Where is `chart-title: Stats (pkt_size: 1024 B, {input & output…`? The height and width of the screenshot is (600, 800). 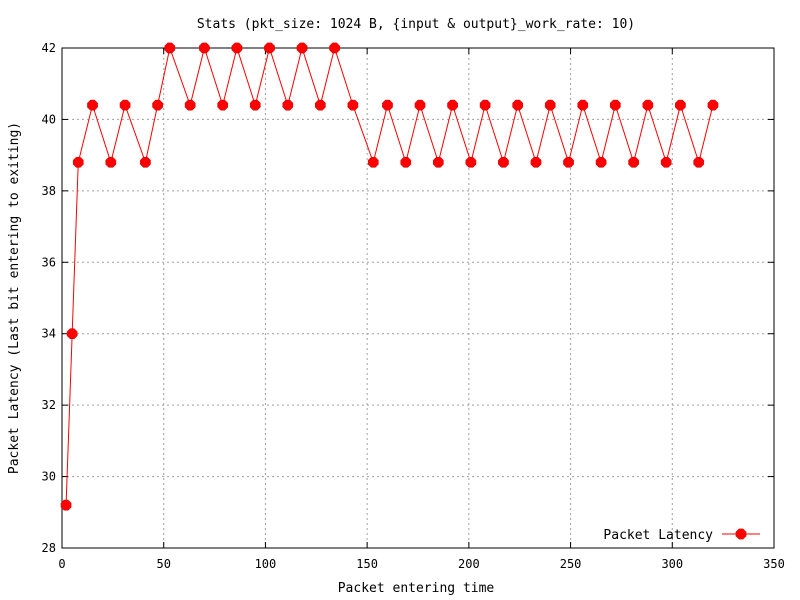
chart-title: Stats (pkt_size: 1024 B, {input & output… is located at coordinates (416, 24).